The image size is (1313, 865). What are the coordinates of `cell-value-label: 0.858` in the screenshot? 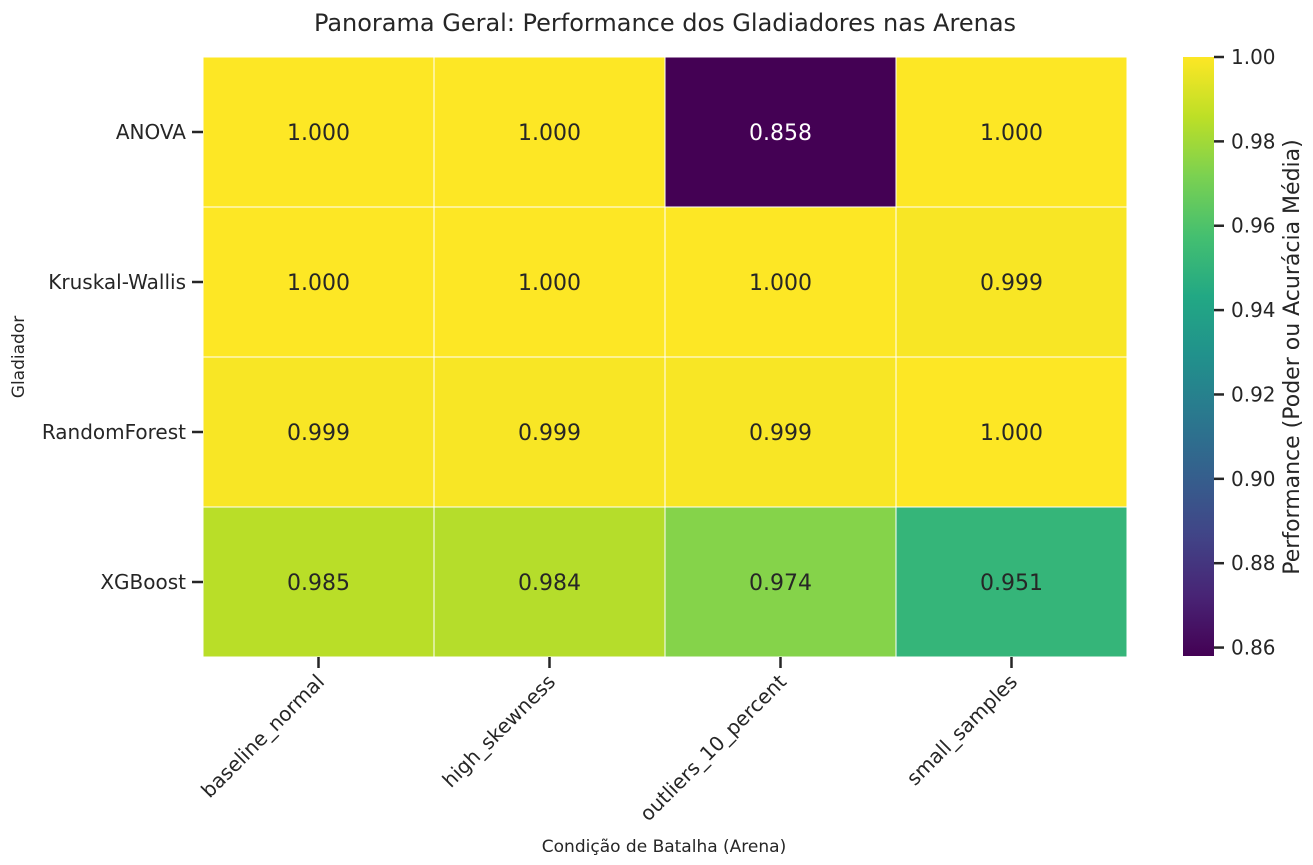 It's located at (780, 133).